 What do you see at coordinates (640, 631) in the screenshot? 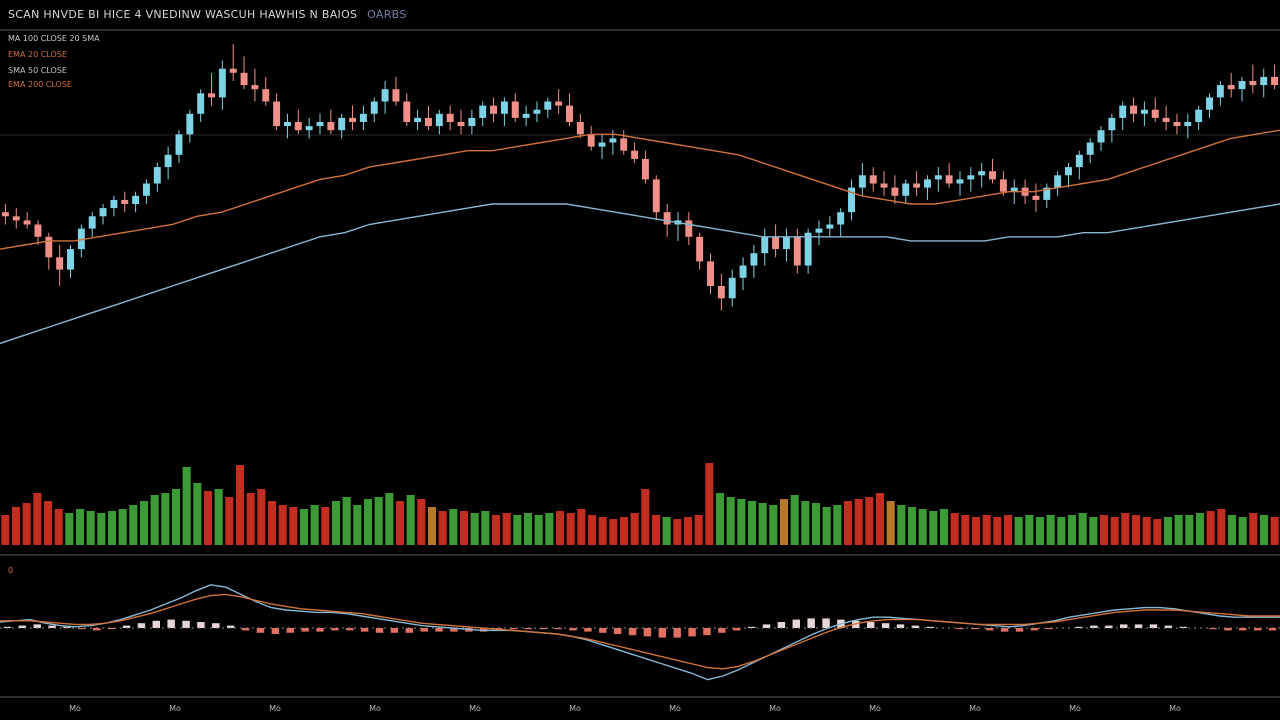
I see `signal-line` at bounding box center [640, 631].